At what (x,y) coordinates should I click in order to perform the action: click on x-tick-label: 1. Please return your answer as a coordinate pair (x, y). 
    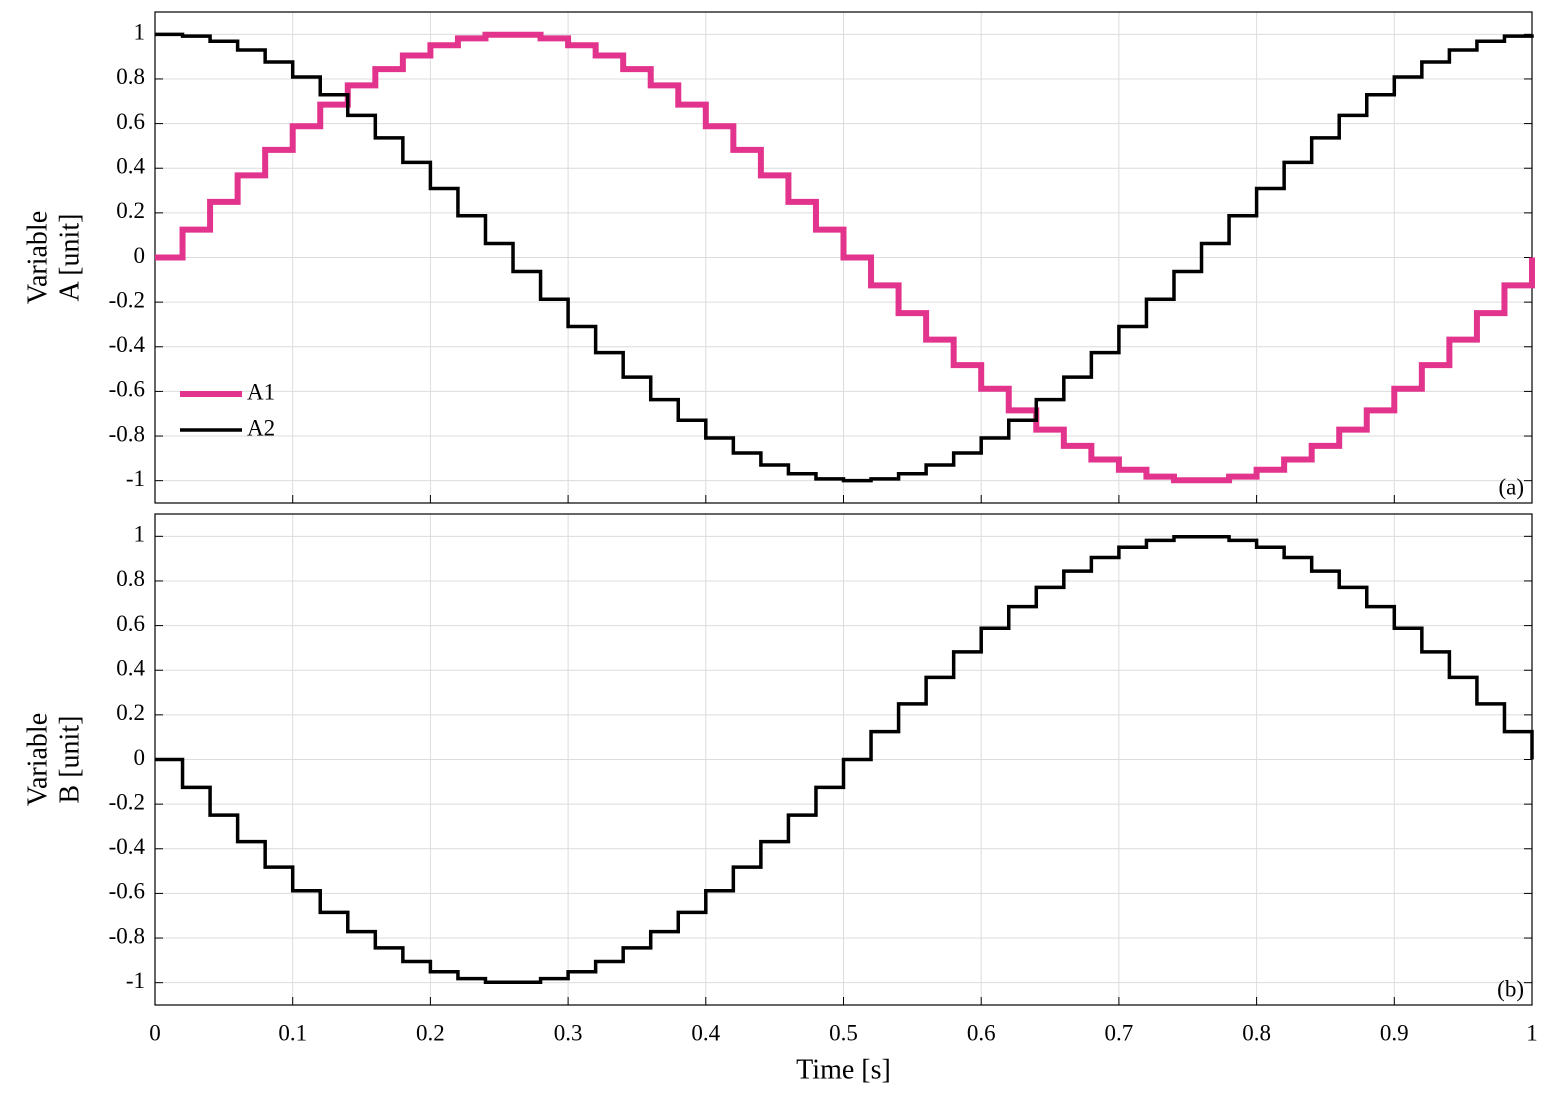
    Looking at the image, I should click on (1532, 1032).